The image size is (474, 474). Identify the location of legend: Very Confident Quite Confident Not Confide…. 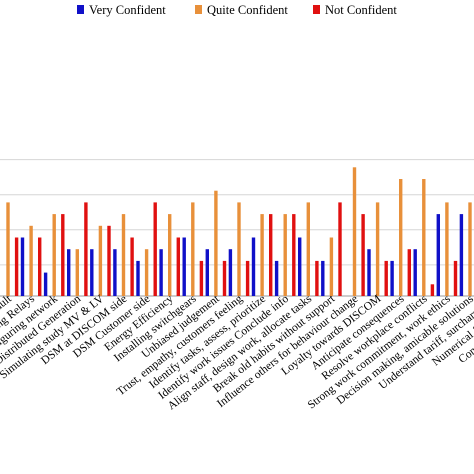
(237, 10).